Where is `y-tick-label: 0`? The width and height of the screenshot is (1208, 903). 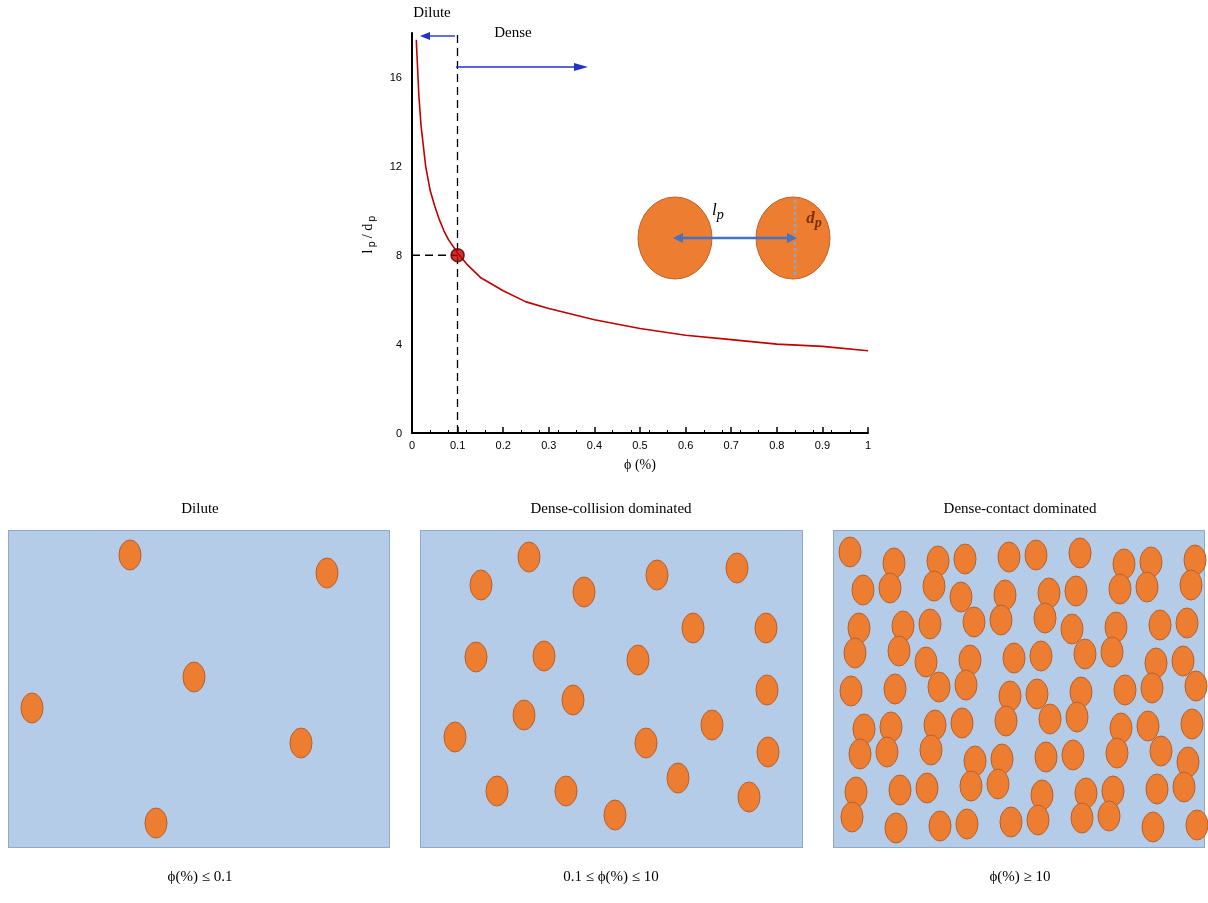 y-tick-label: 0 is located at coordinates (398, 433).